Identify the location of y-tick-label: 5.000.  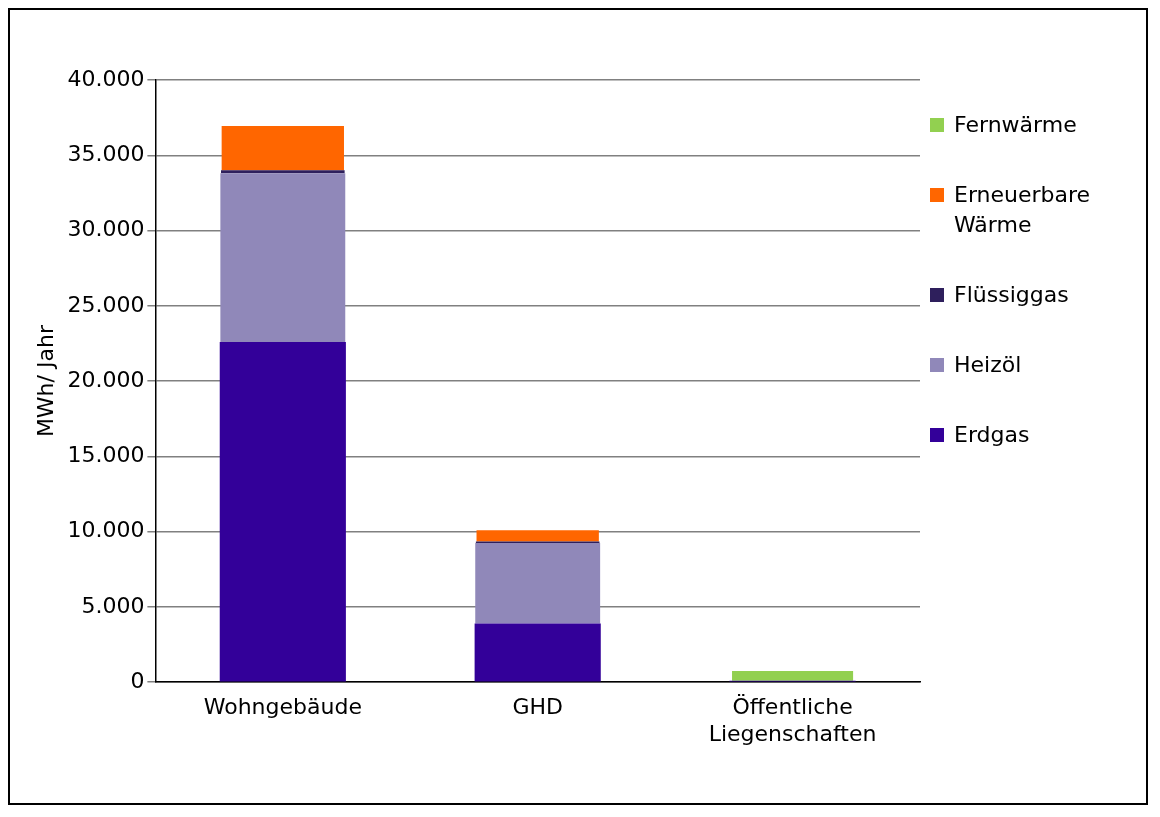
(113, 605).